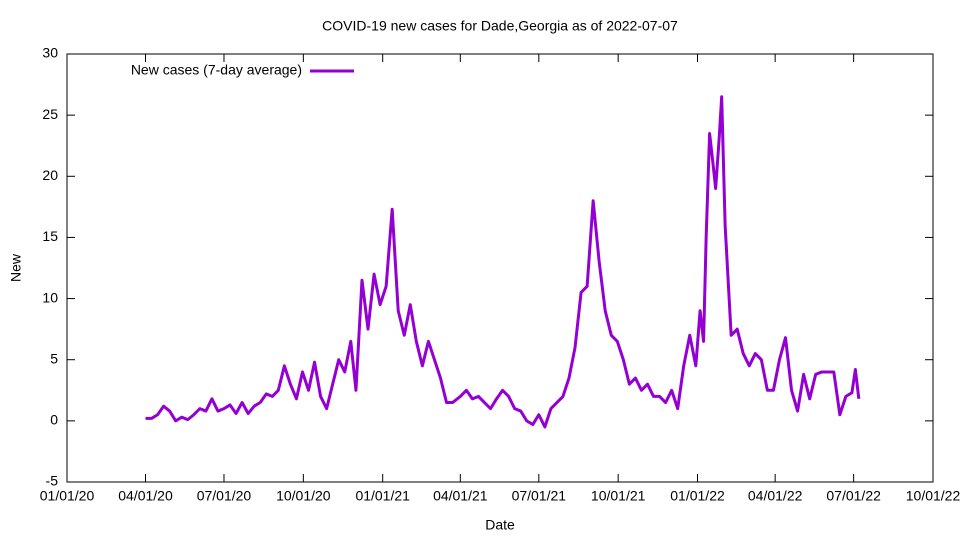 The width and height of the screenshot is (960, 540). I want to click on y-tick-label: 5, so click(54, 358).